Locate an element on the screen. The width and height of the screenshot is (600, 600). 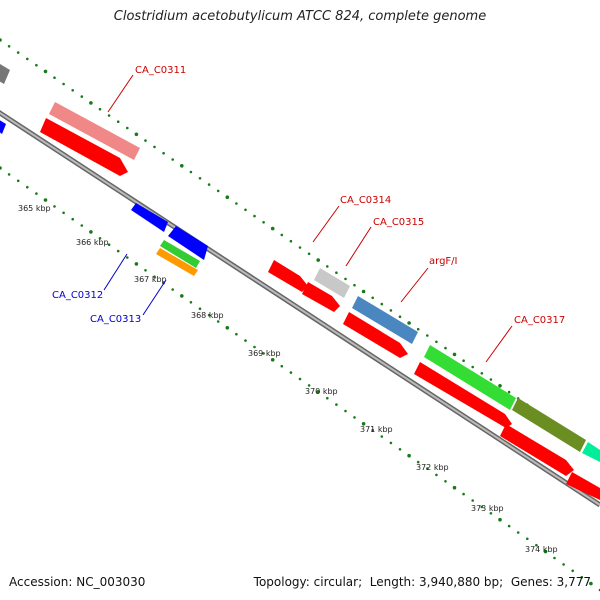
gene-label-argf: argF/I is located at coordinates (443, 261).